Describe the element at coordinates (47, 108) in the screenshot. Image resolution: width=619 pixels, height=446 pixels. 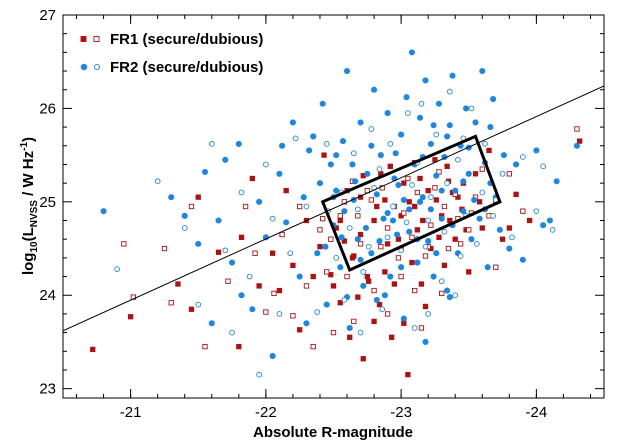
I see `y-tick-label: 26` at that location.